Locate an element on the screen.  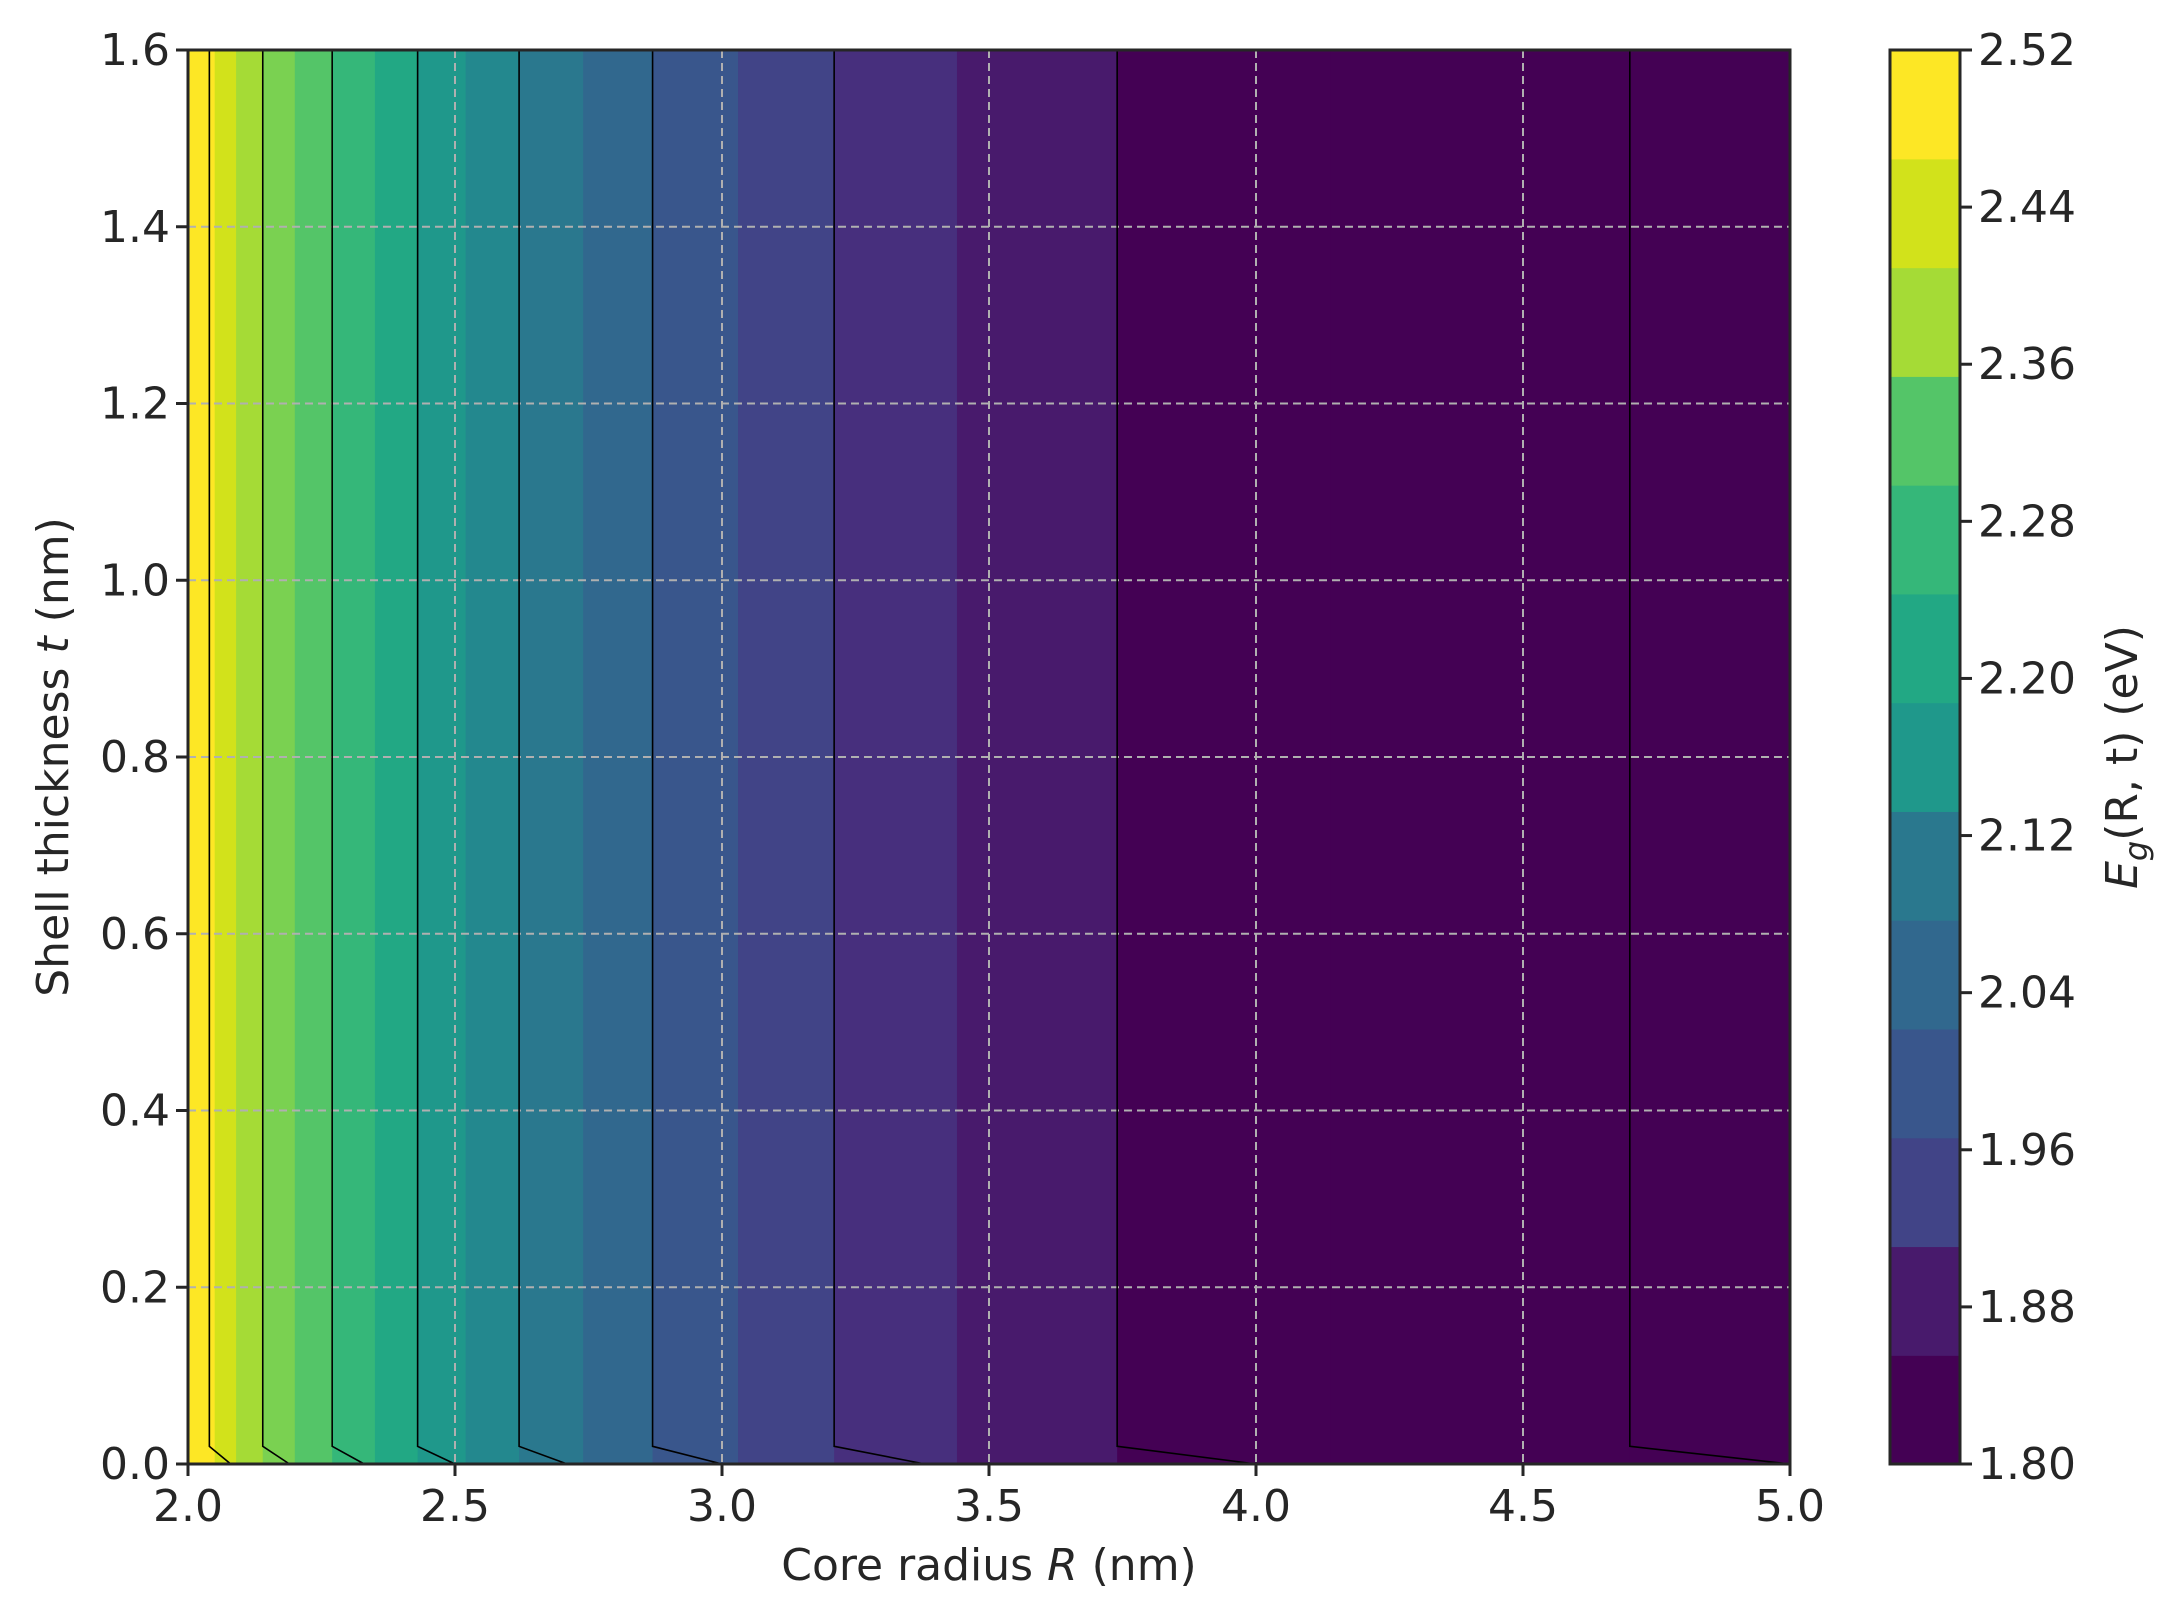
colorbar-frame is located at coordinates (1925, 757).